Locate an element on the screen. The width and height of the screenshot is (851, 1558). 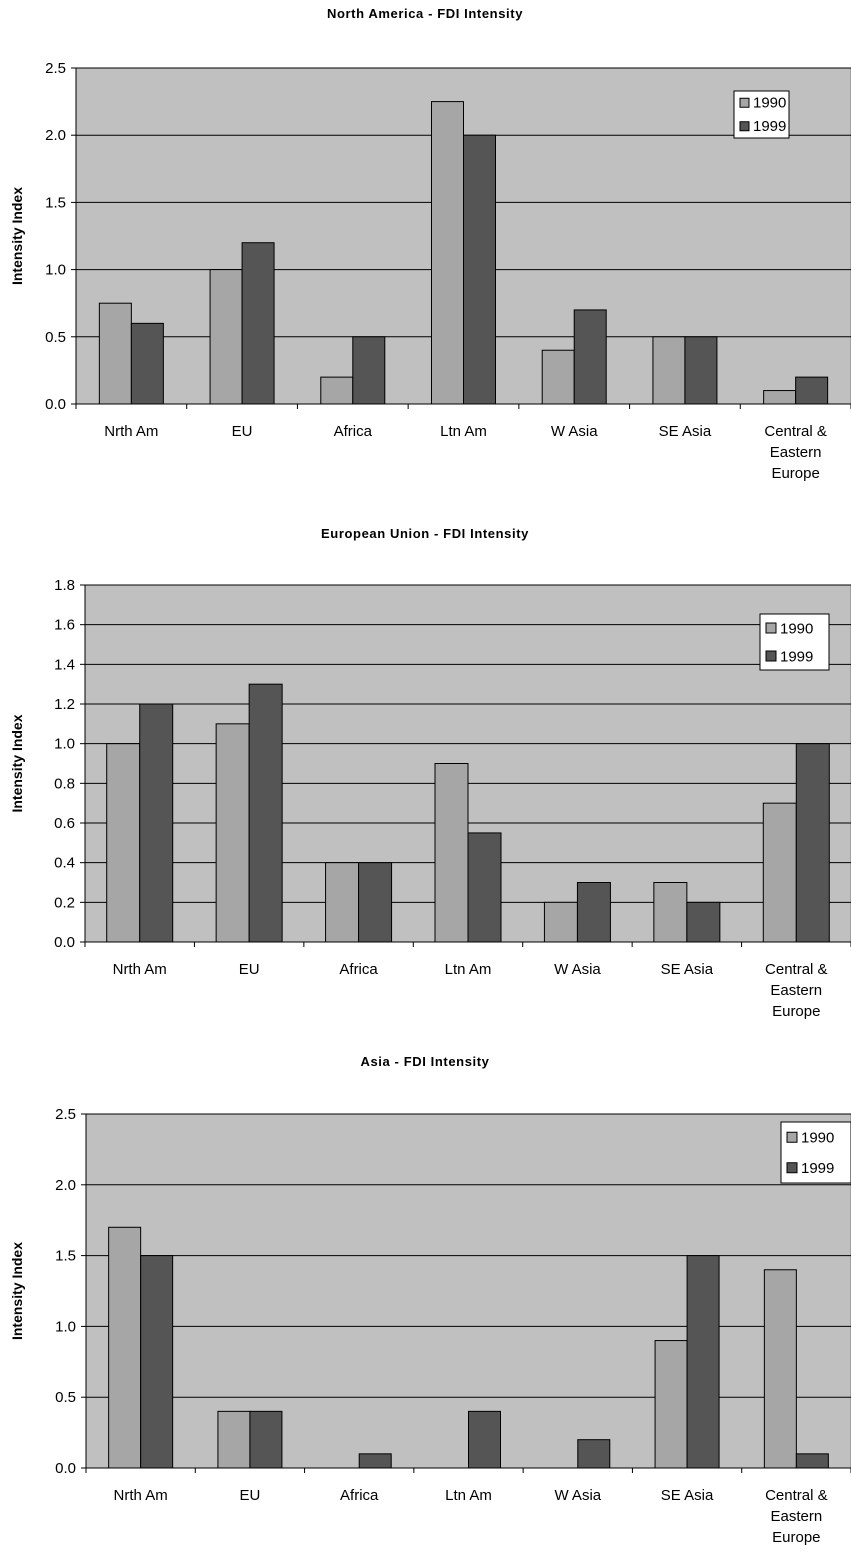
chart-title: European Union - FDI Intensity is located at coordinates (425, 533).